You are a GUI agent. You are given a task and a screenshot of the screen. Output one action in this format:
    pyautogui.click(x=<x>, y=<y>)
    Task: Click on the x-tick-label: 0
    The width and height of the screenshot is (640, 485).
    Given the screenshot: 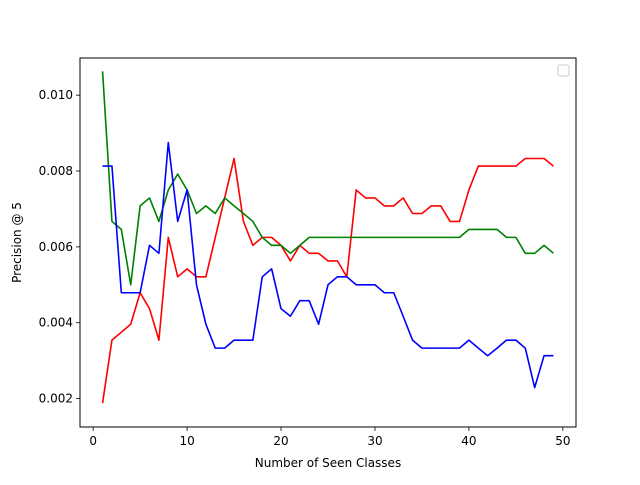 What is the action you would take?
    pyautogui.click(x=93, y=441)
    